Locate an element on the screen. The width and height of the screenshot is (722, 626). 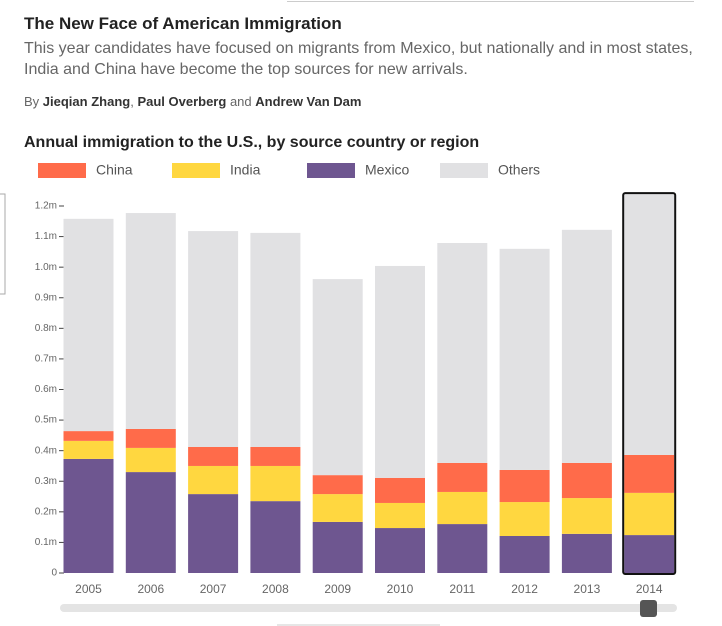
x-tick-label: 2005 is located at coordinates (88, 589).